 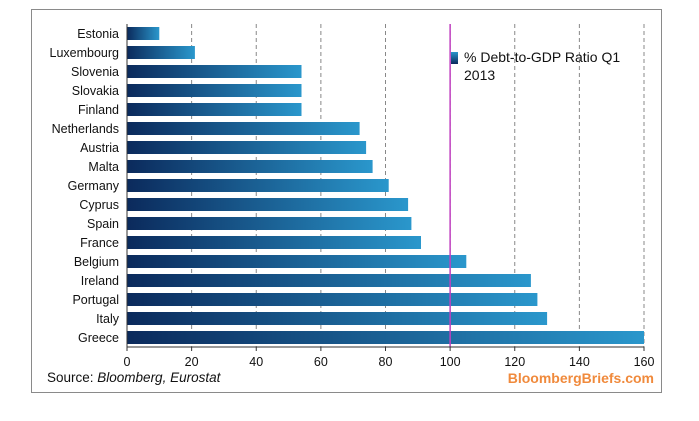 I want to click on bar-cyprus, so click(x=268, y=204).